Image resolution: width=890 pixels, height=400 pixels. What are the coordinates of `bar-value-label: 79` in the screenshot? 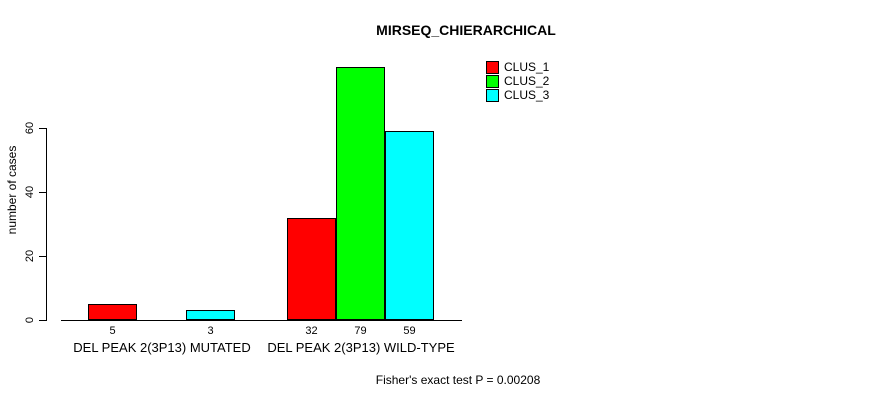 It's located at (360, 331).